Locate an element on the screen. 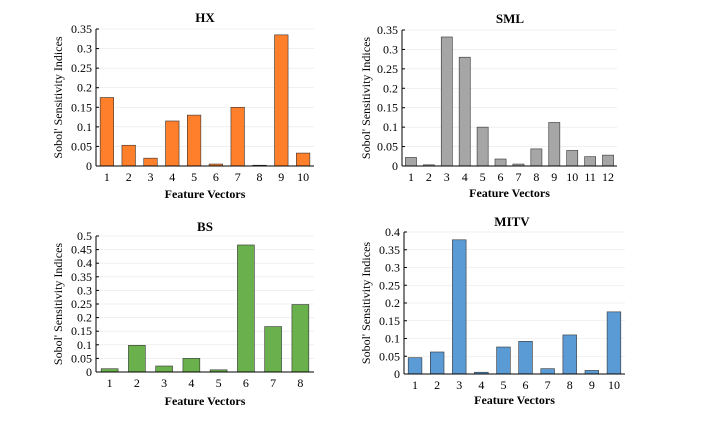  x-tick-label: 11 is located at coordinates (590, 177).